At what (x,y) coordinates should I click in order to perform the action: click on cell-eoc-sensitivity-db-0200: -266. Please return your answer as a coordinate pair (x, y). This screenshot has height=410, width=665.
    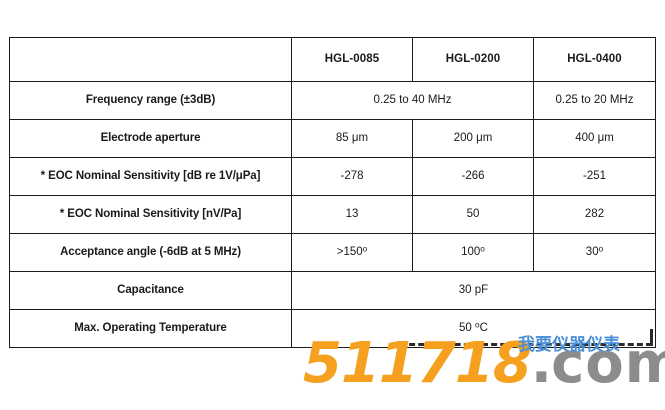
    Looking at the image, I should click on (473, 176).